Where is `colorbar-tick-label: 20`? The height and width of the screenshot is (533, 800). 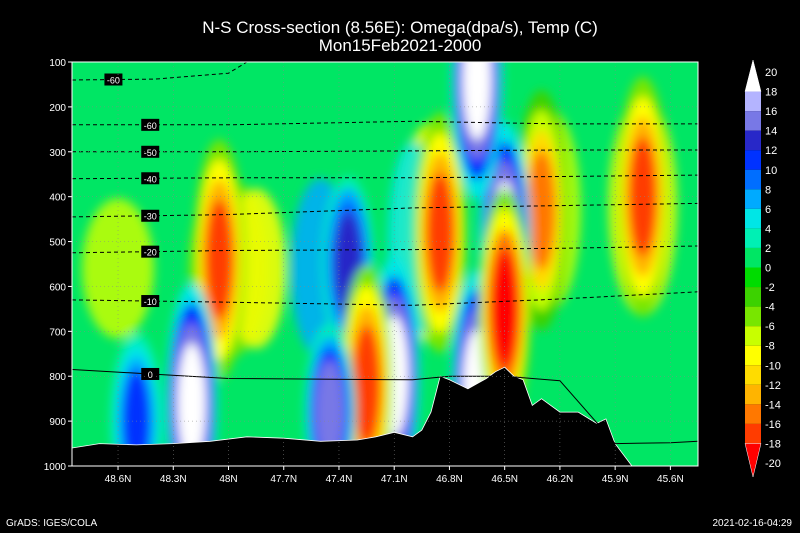
colorbar-tick-label: 20 is located at coordinates (771, 73).